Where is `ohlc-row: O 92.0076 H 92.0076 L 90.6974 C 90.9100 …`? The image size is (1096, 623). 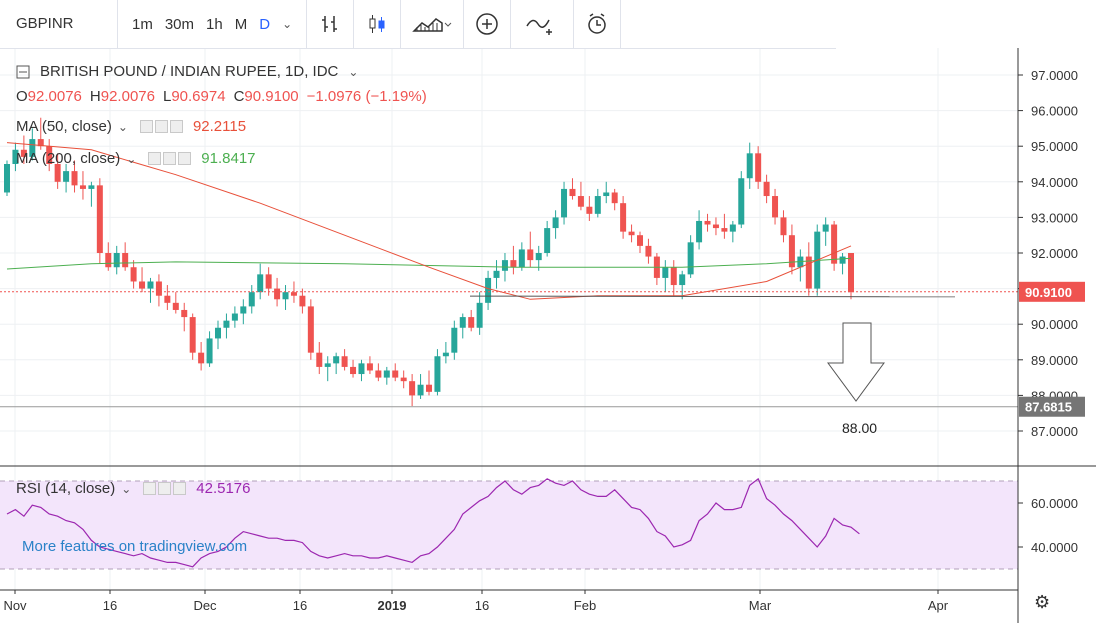 ohlc-row: O 92.0076 H 92.0076 L 90.6974 C 90.9100 … is located at coordinates (221, 96).